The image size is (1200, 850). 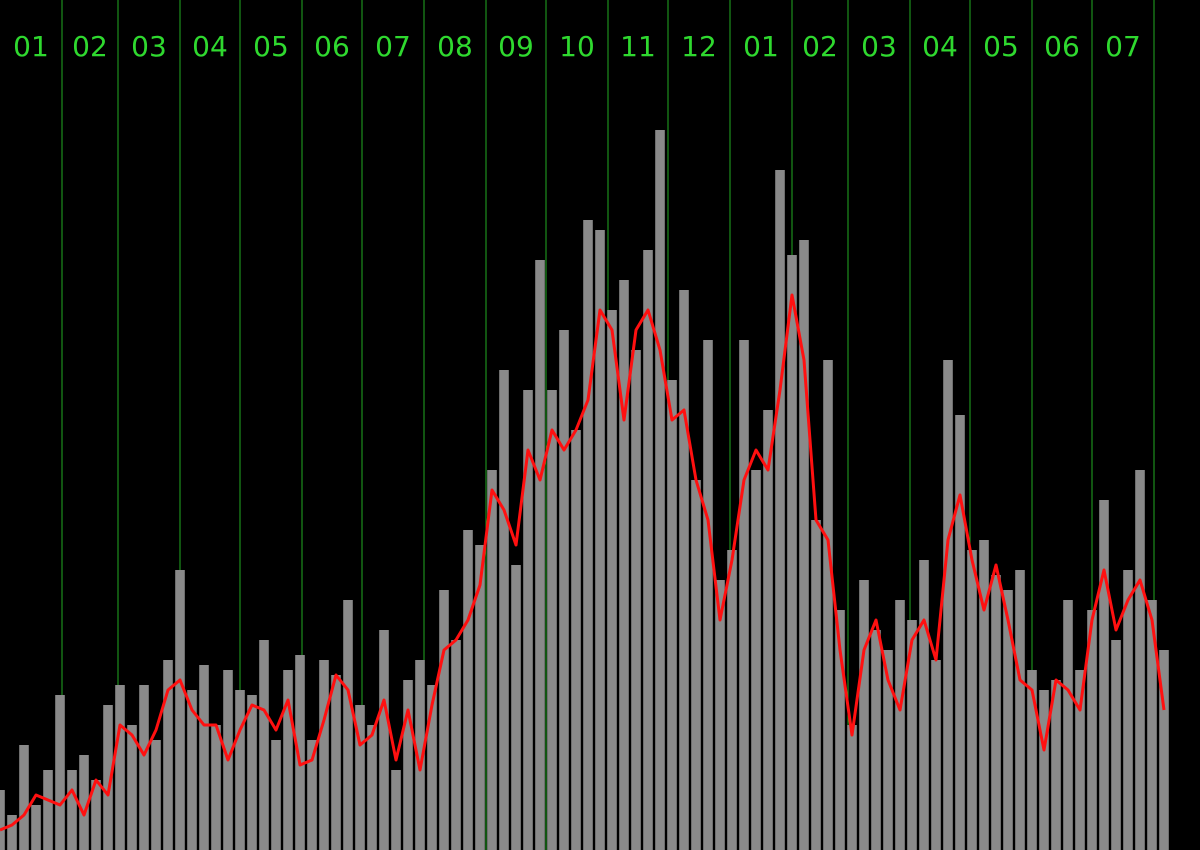 What do you see at coordinates (393, 46) in the screenshot?
I see `month-label: 07` at bounding box center [393, 46].